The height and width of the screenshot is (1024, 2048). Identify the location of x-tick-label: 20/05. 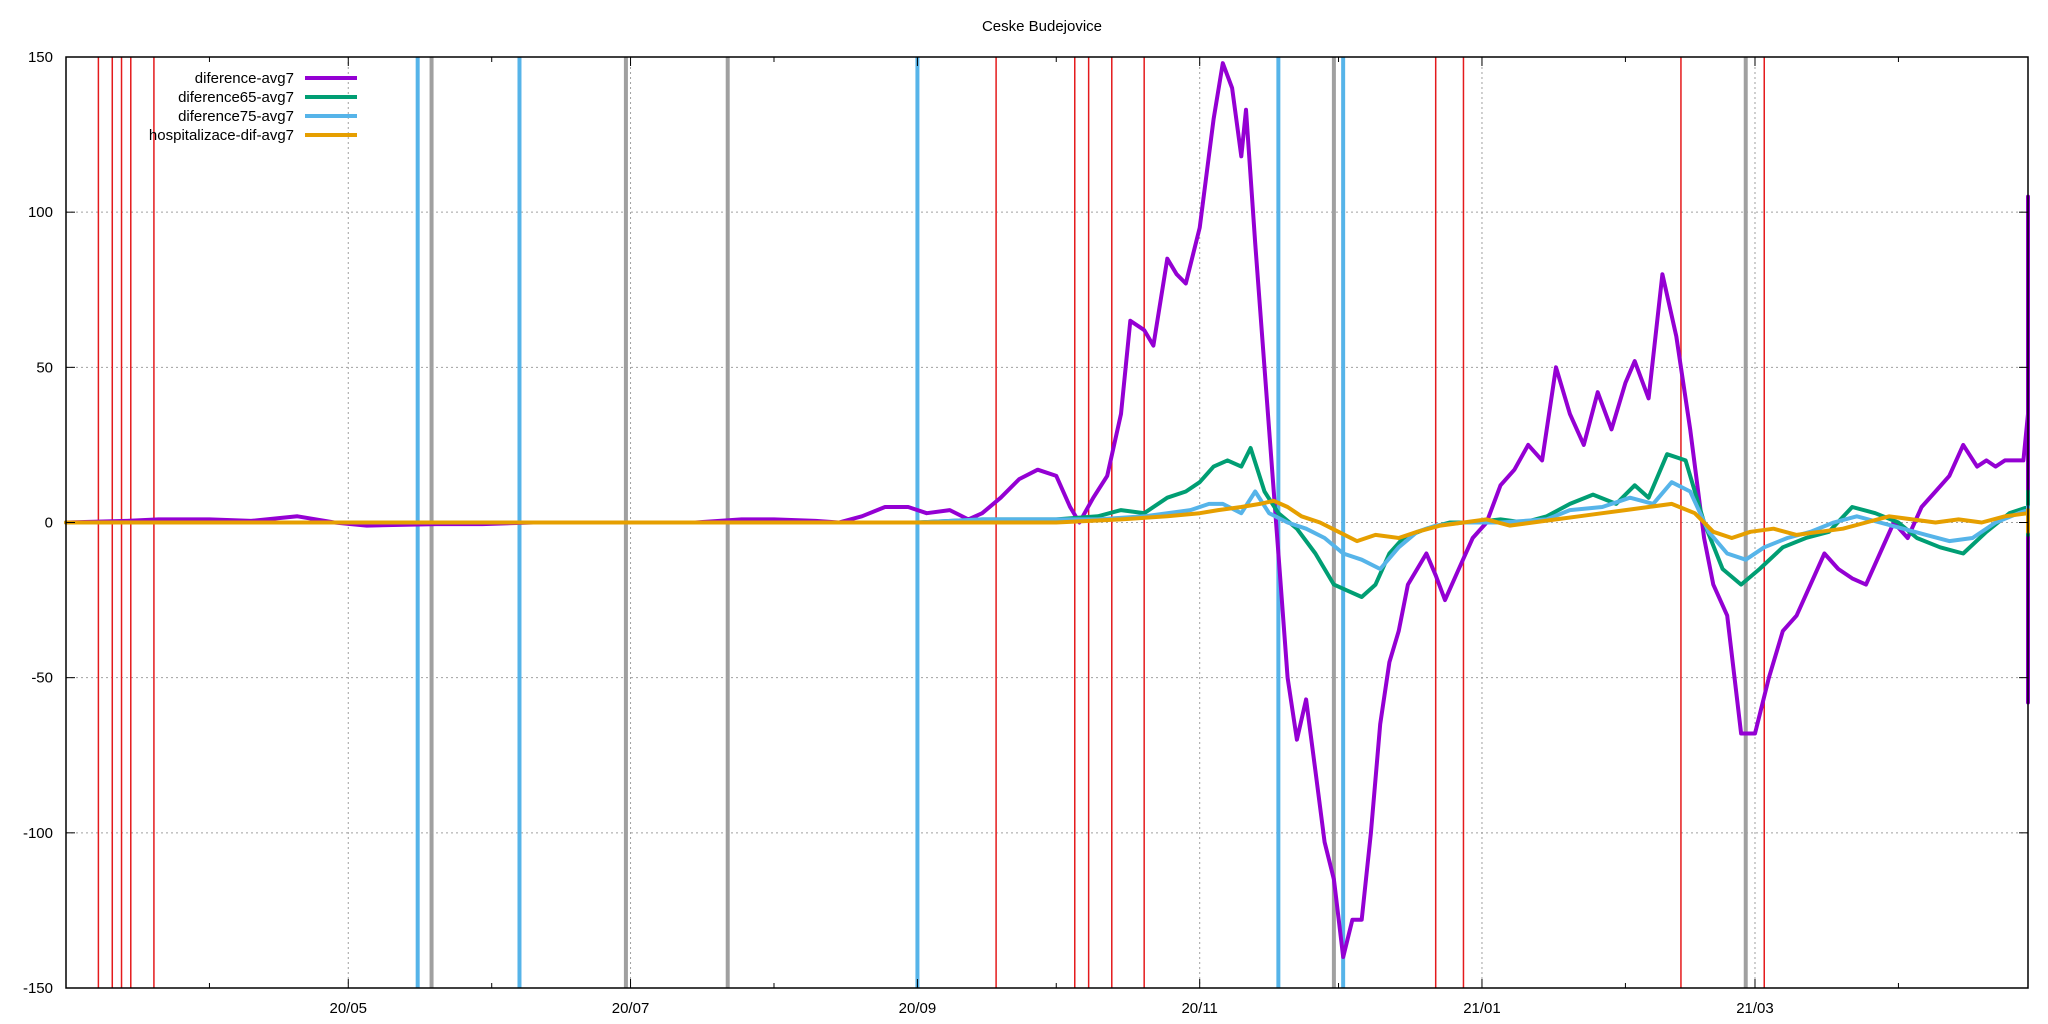
(348, 1008).